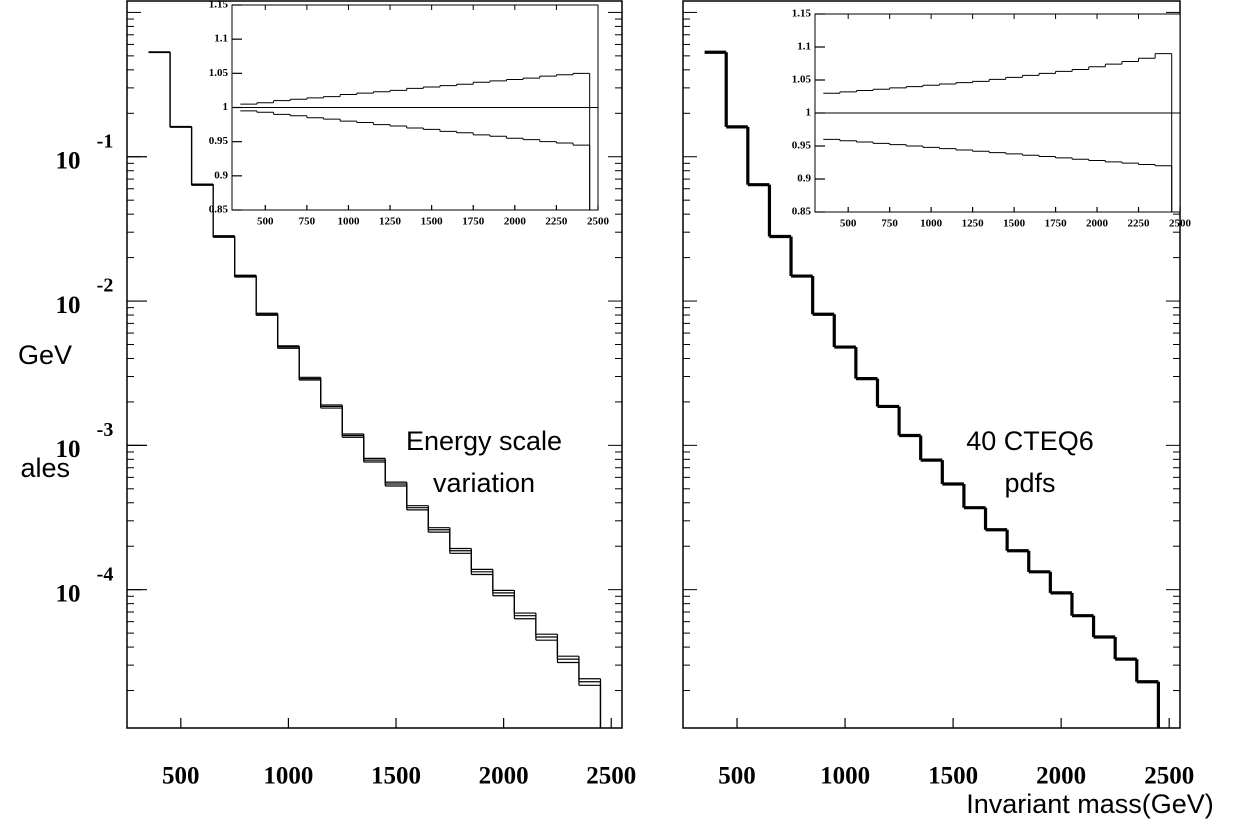 This screenshot has width=1247, height=824. What do you see at coordinates (1030, 441) in the screenshot?
I see `annotation: 40 CTEQ6` at bounding box center [1030, 441].